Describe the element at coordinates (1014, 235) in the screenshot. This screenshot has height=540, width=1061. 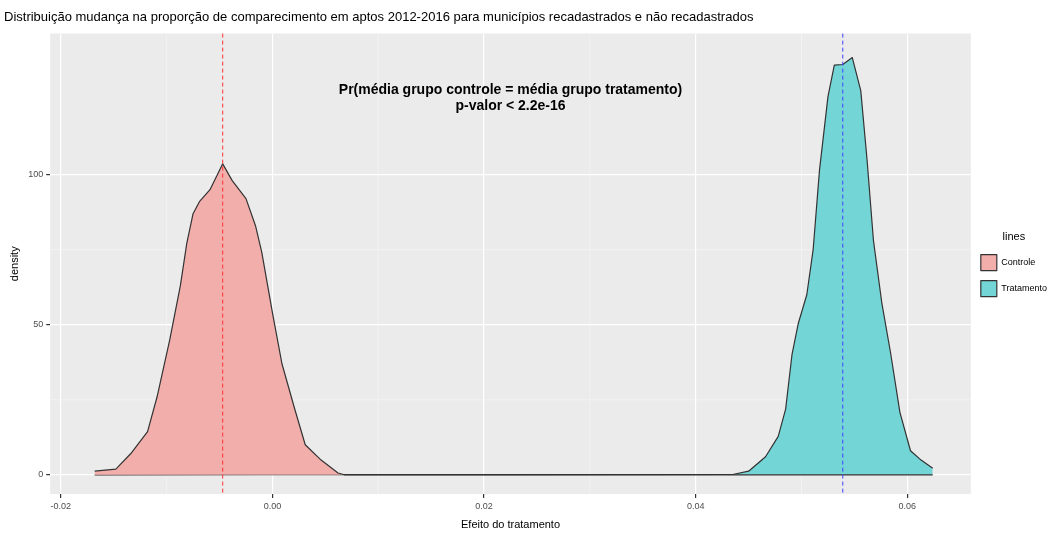
I see `legend-title: lines` at that location.